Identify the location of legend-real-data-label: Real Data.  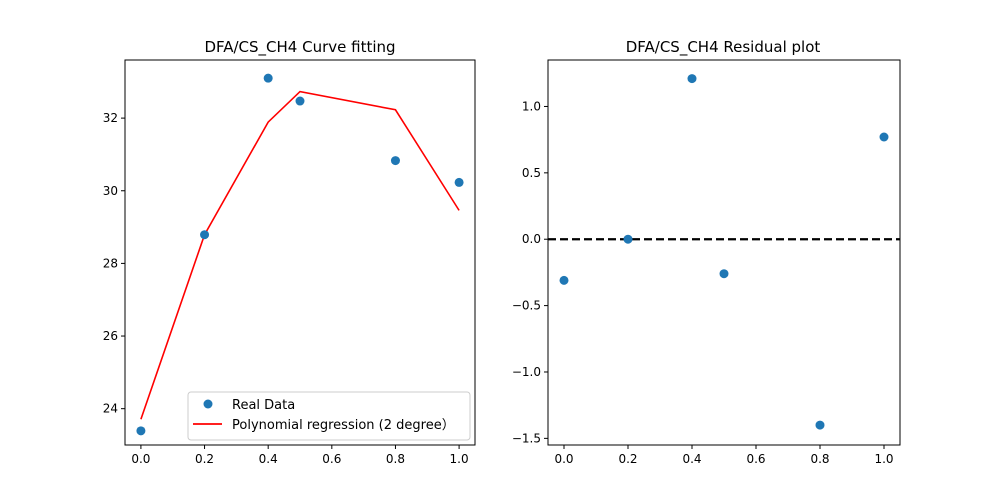
(263, 405).